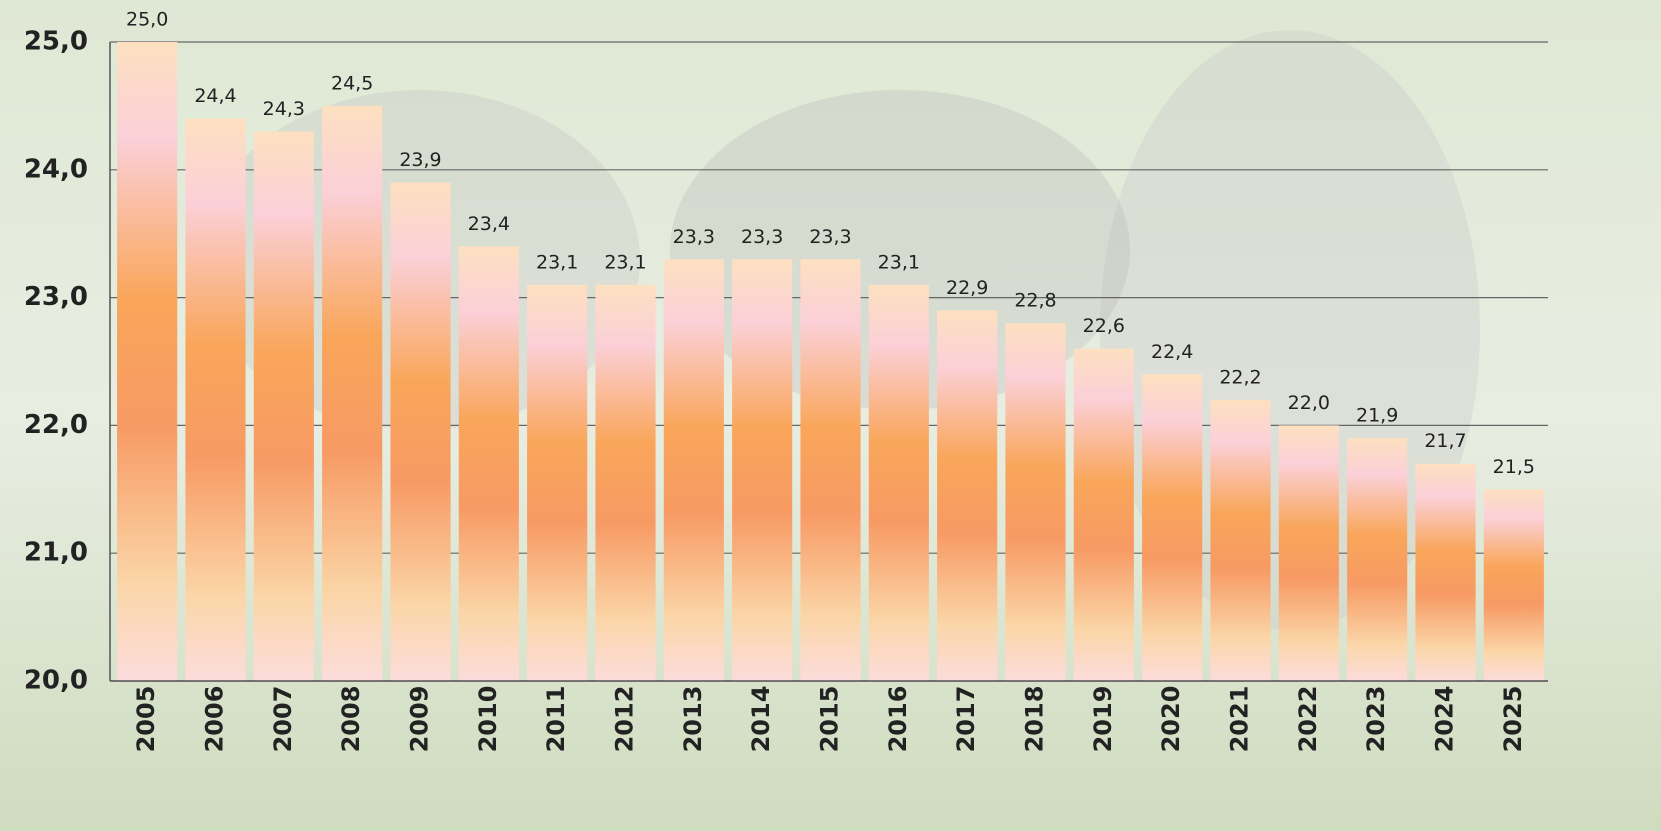 Image resolution: width=1661 pixels, height=831 pixels. Describe the element at coordinates (56, 553) in the screenshot. I see `y-tick-label: 21,0` at that location.